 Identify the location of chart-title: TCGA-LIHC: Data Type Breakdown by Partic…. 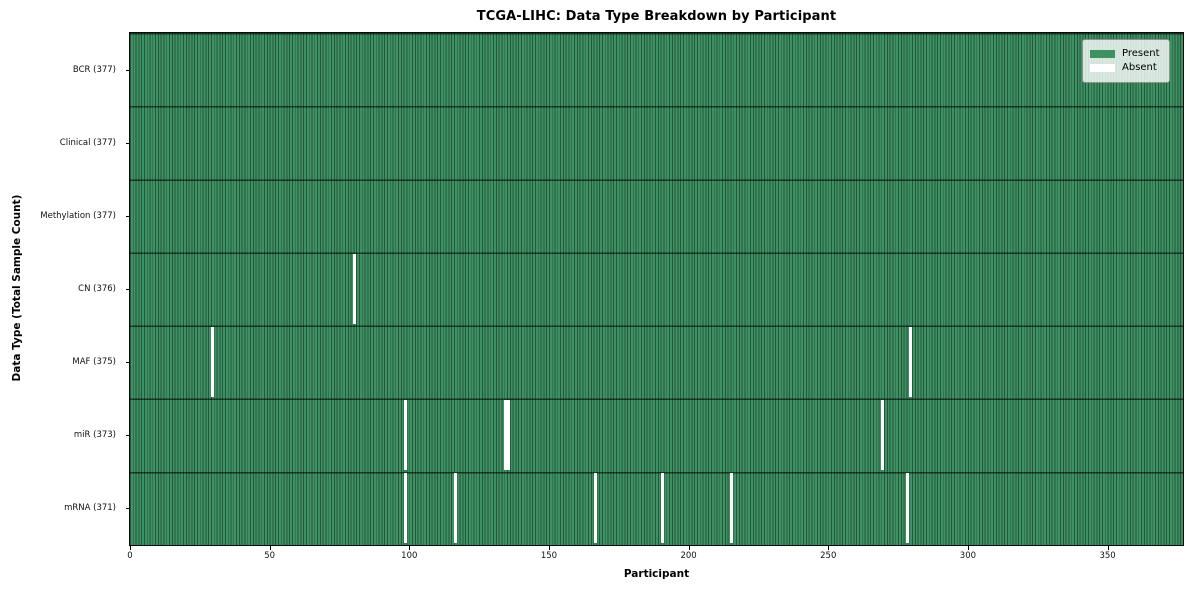
(656, 16).